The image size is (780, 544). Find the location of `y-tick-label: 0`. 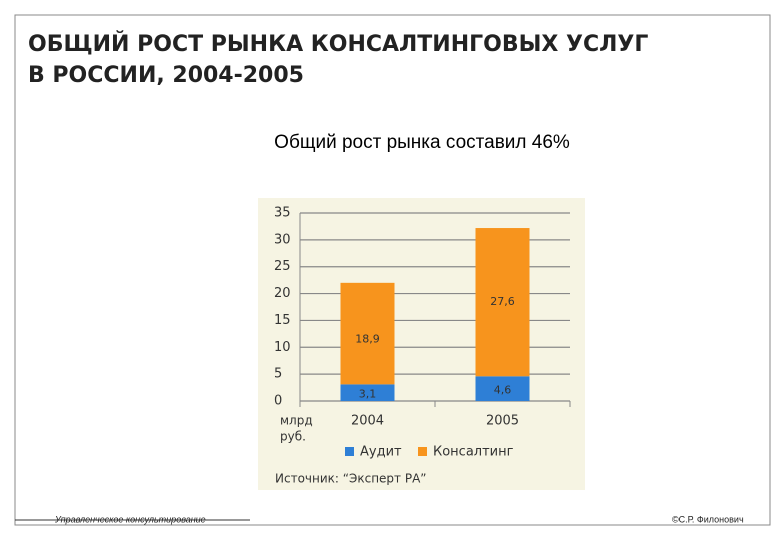

y-tick-label: 0 is located at coordinates (278, 401).